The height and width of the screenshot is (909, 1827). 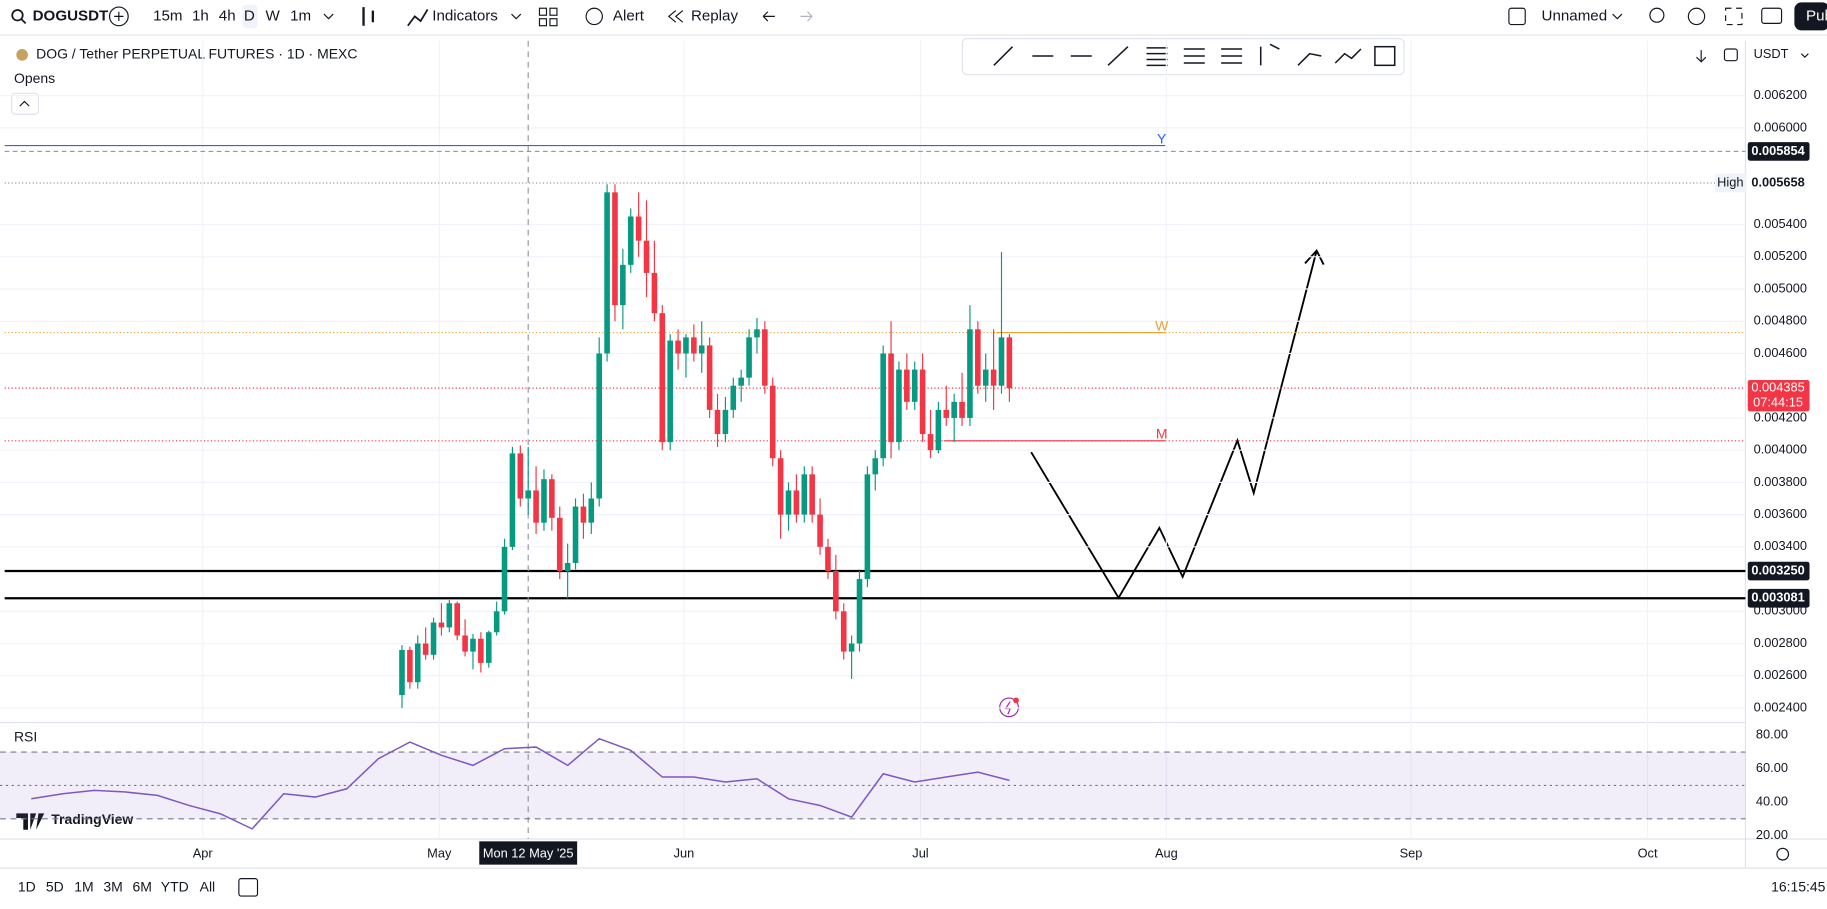 I want to click on range-button: All, so click(x=208, y=887).